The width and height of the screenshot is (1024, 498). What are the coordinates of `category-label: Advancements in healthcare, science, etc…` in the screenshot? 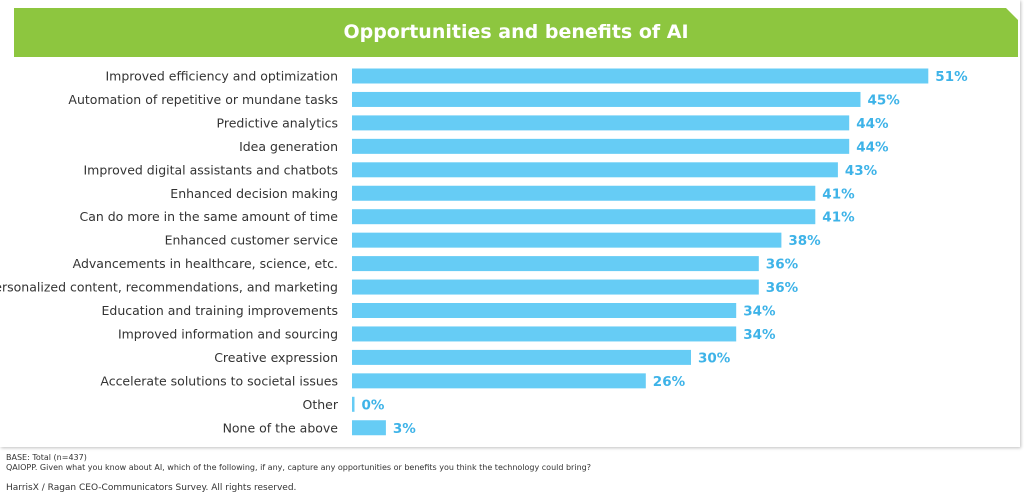 It's located at (205, 263).